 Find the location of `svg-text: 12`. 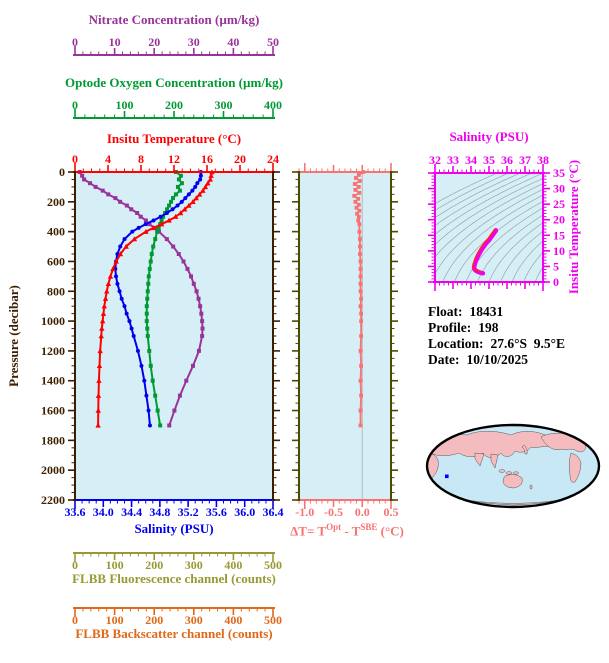

svg-text: 12 is located at coordinates (174, 159).